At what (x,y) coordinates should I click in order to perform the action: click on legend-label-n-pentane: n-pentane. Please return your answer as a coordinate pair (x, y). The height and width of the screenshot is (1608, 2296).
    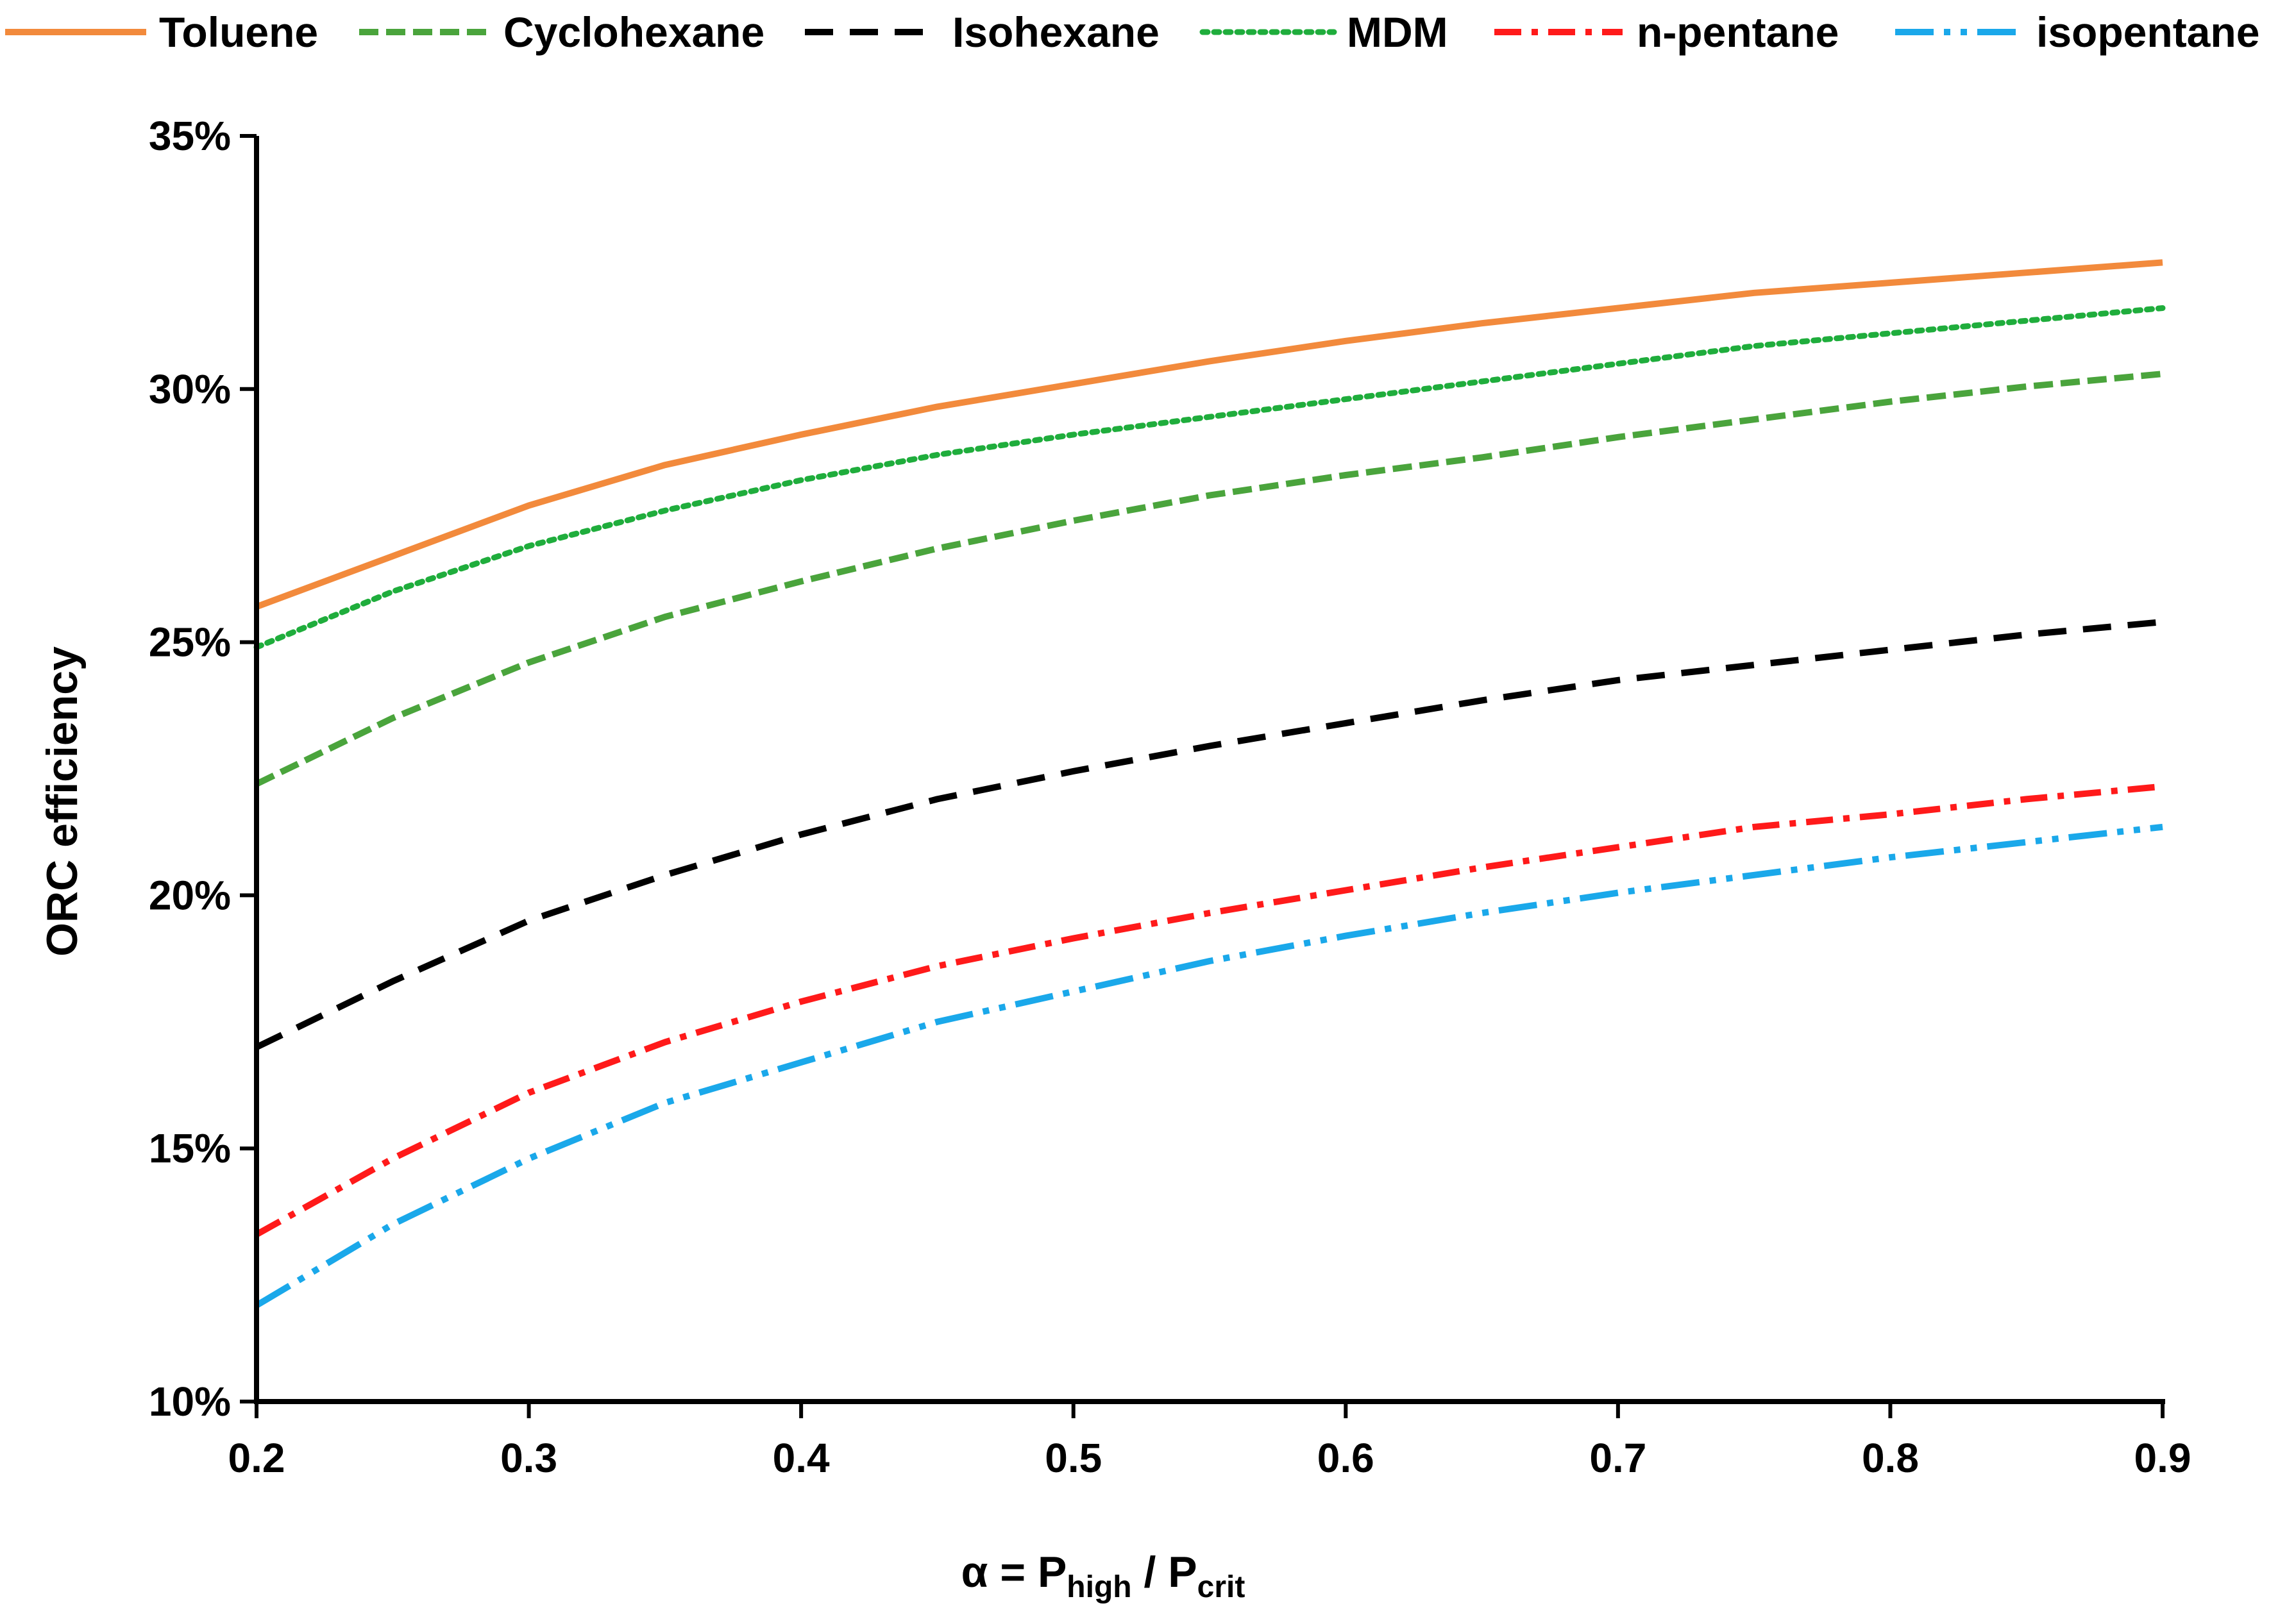
    Looking at the image, I should click on (1738, 32).